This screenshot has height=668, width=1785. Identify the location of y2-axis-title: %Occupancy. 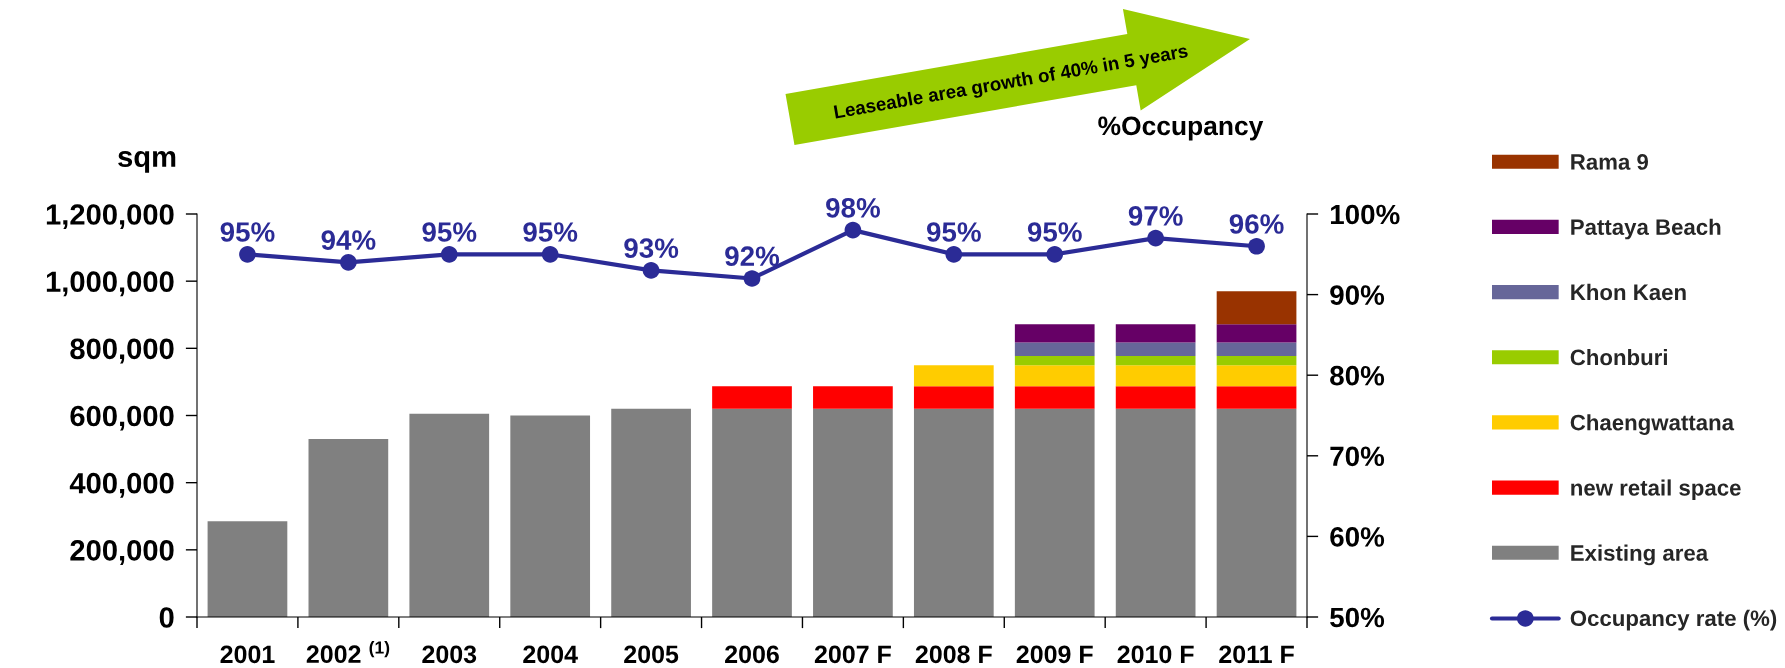
(1181, 128).